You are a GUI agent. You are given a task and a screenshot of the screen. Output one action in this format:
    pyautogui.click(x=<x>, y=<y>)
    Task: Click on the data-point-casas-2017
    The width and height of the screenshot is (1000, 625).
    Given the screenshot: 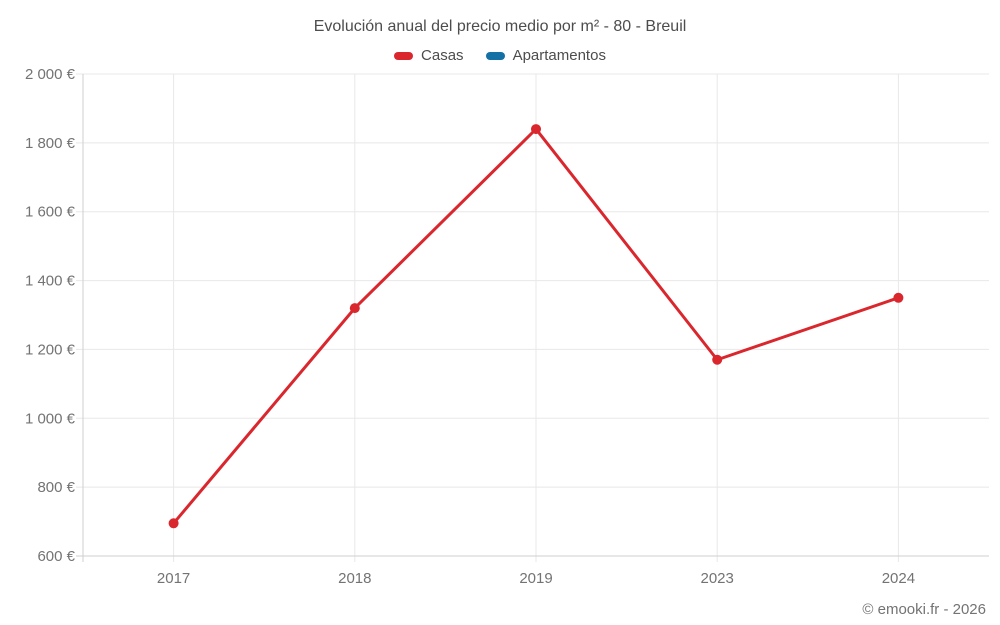 What is the action you would take?
    pyautogui.click(x=173, y=523)
    